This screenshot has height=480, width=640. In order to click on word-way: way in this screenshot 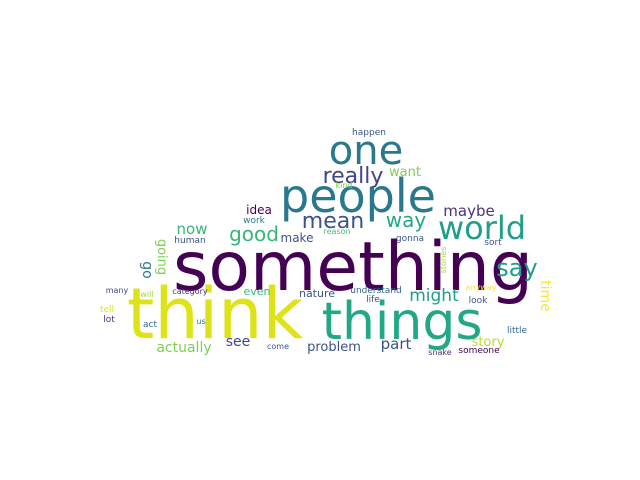, I will do `click(406, 220)`.